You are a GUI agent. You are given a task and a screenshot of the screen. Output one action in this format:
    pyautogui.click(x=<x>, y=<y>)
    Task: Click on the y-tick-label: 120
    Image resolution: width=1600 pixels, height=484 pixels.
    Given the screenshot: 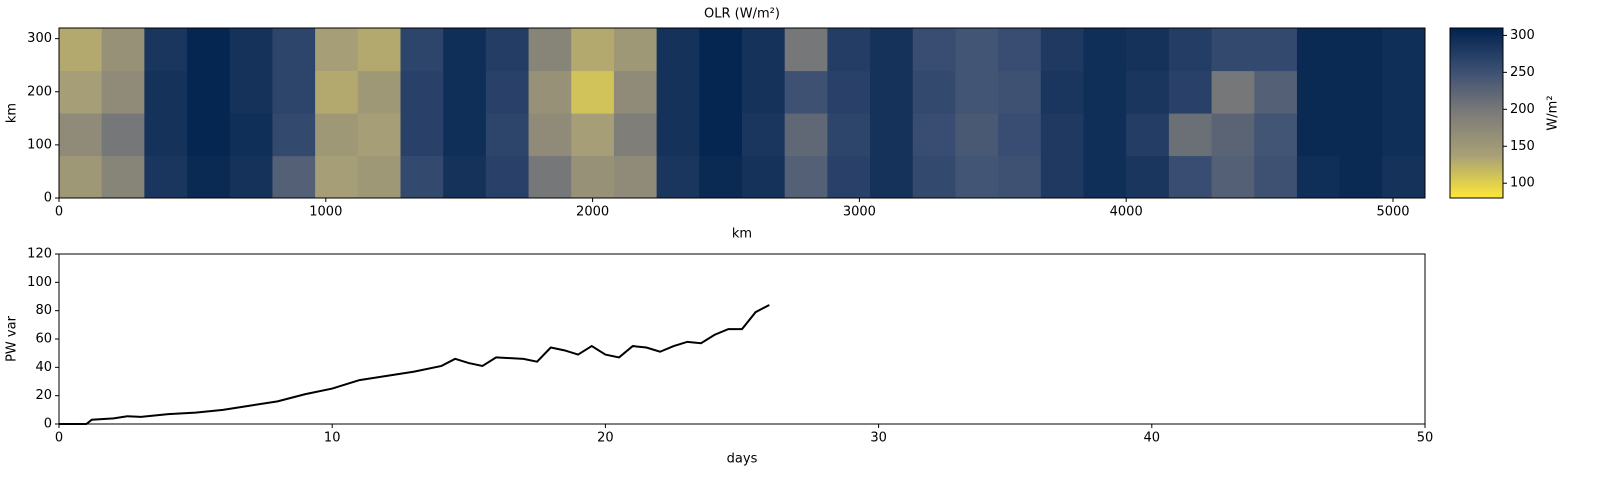 What is the action you would take?
    pyautogui.click(x=39, y=254)
    